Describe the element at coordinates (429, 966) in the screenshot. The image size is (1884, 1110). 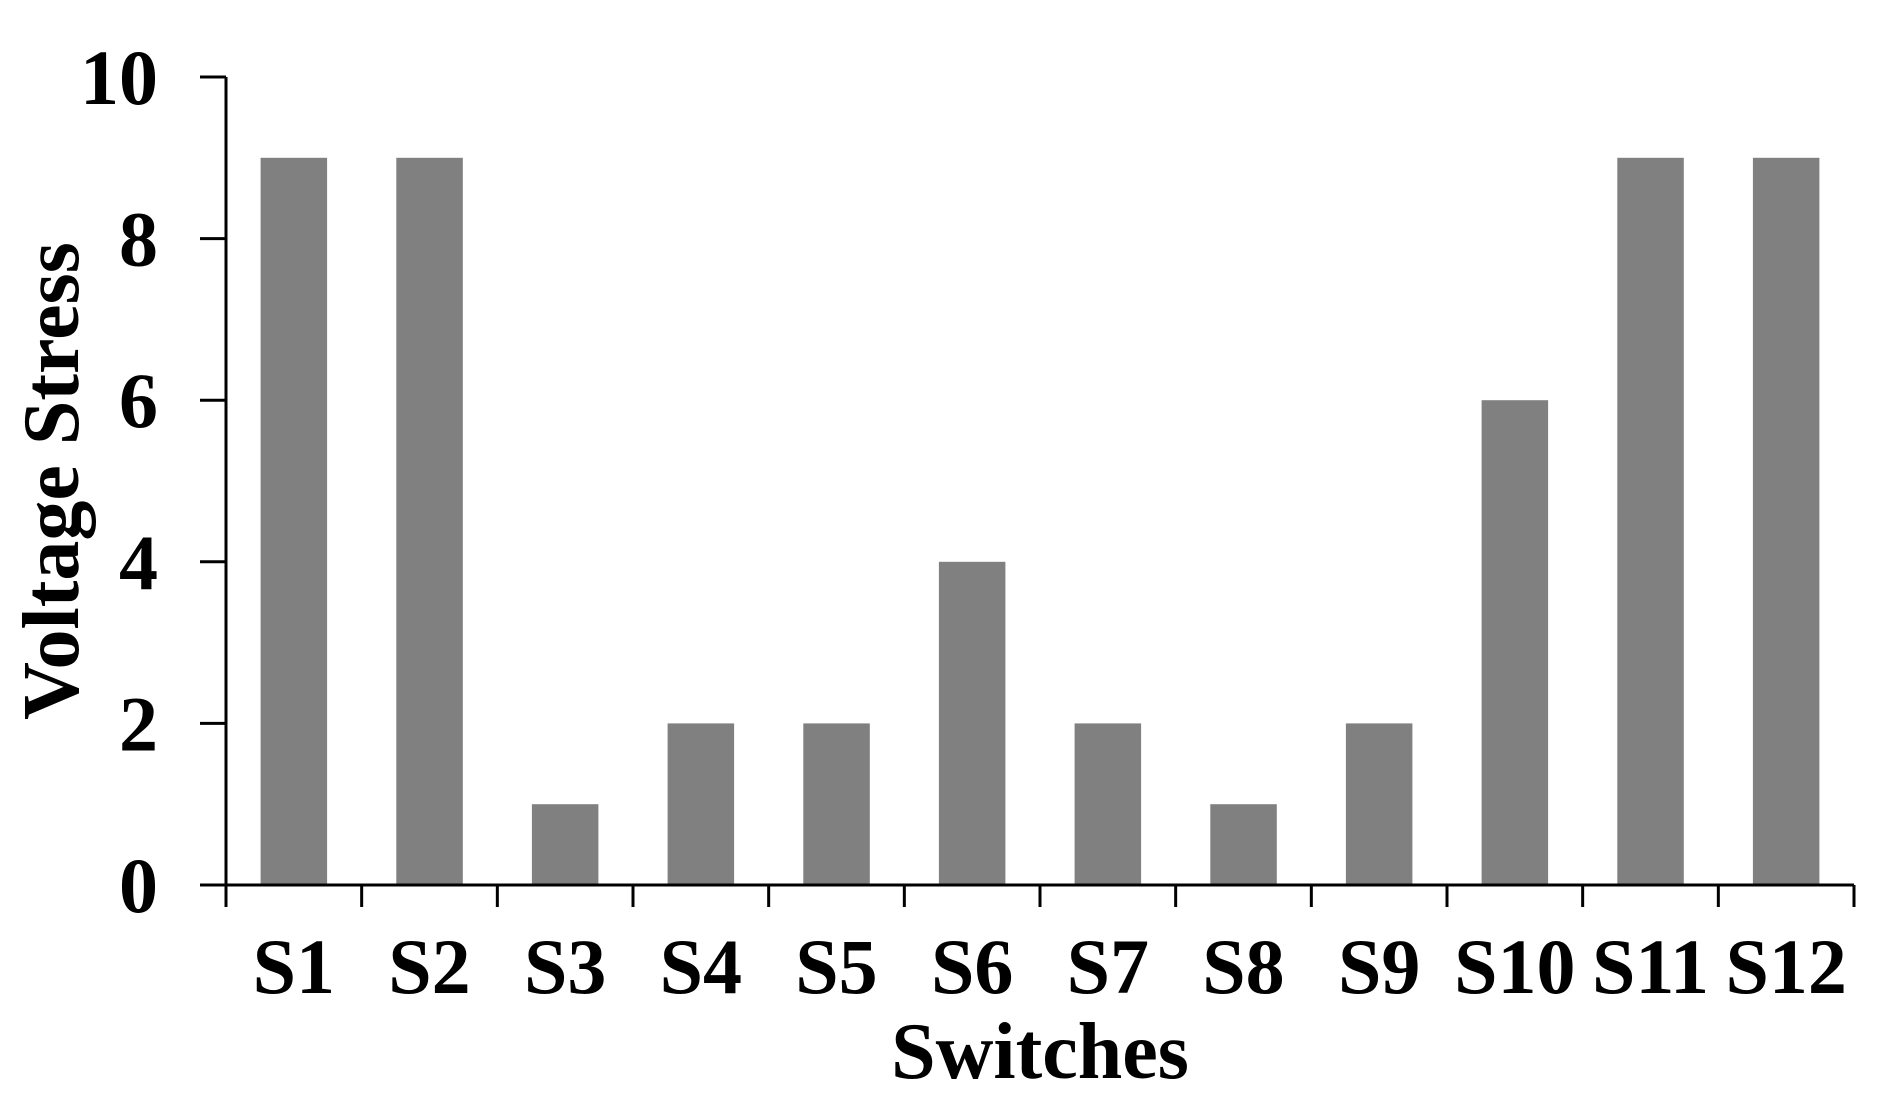
I see `x-tick-label-s2: S2` at that location.